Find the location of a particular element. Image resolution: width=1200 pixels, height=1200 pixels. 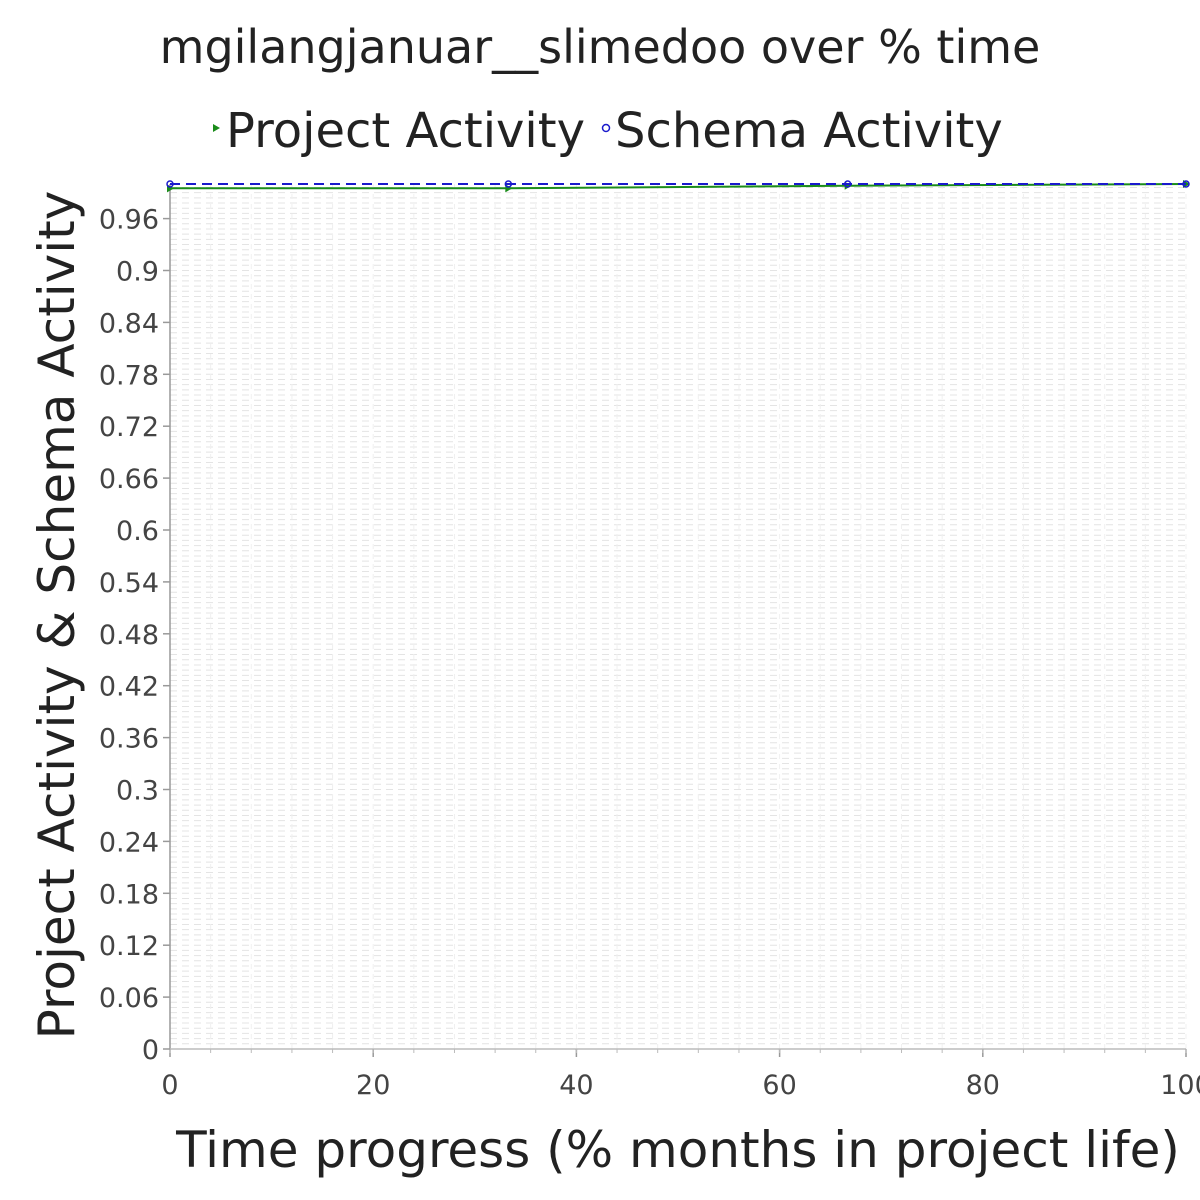

y-tick-label: 0.96 is located at coordinates (129, 220).